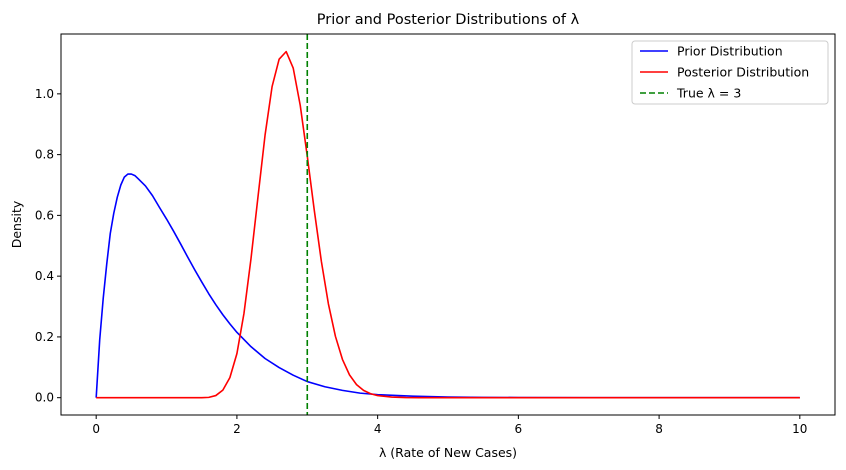 The image size is (846, 470). Describe the element at coordinates (44, 215) in the screenshot. I see `y-tick-label: 0.6` at that location.